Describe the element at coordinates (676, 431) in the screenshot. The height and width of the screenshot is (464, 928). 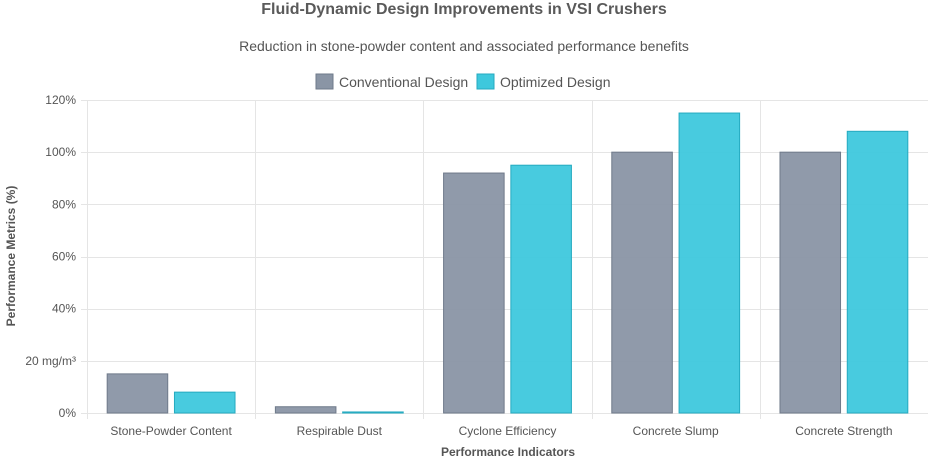
I see `x-tick-label: Concrete Slump` at that location.